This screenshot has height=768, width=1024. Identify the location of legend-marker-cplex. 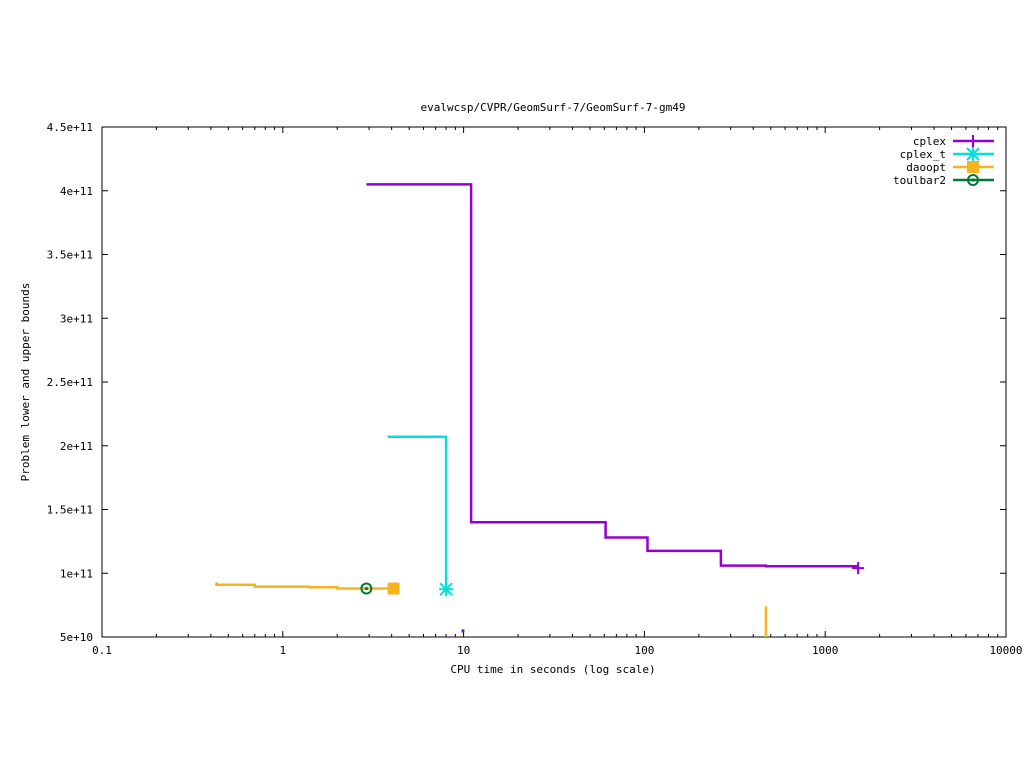
(973, 141).